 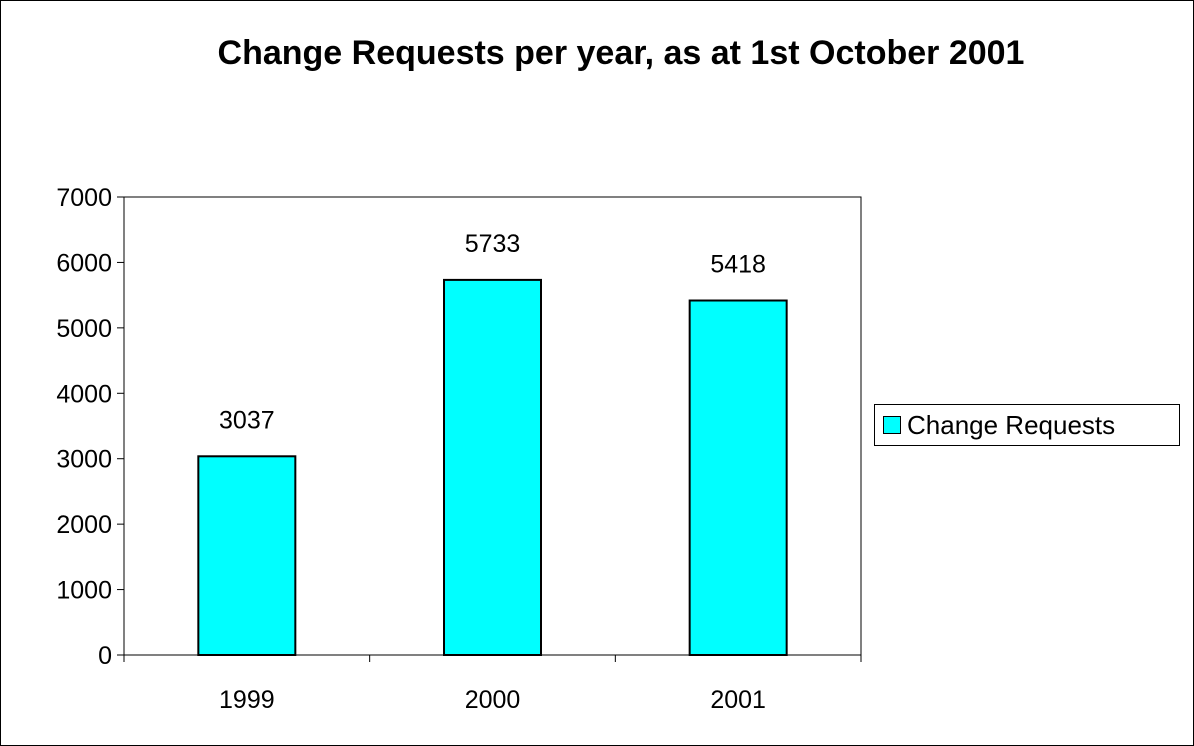 I want to click on y-tick-label: 6000, so click(x=84, y=263).